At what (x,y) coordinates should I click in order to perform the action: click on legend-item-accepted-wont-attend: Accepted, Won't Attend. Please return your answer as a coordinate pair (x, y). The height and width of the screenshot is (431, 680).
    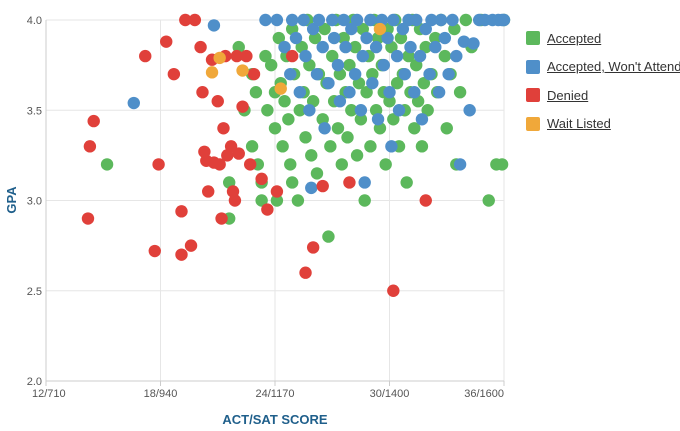
    Looking at the image, I should click on (603, 67).